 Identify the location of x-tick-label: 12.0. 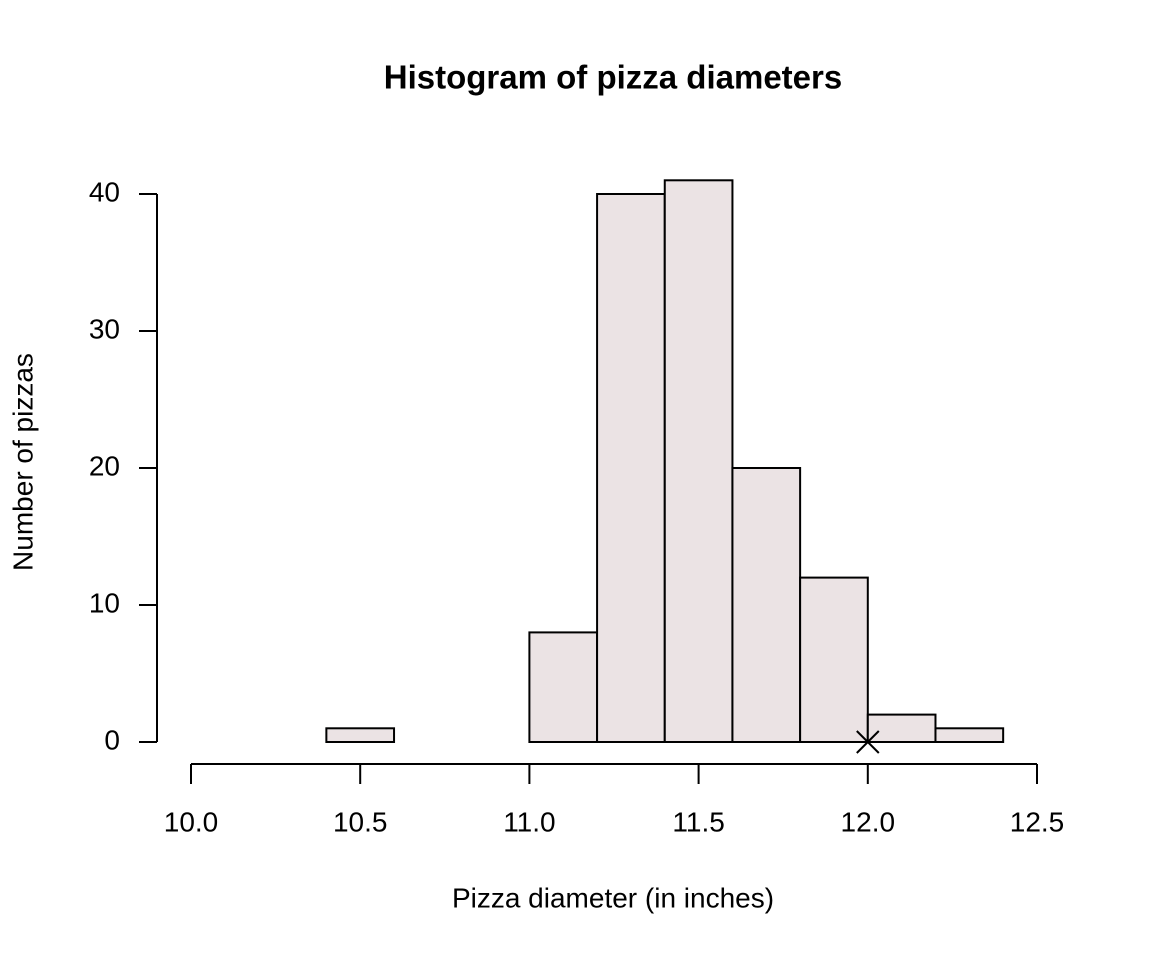
(868, 821).